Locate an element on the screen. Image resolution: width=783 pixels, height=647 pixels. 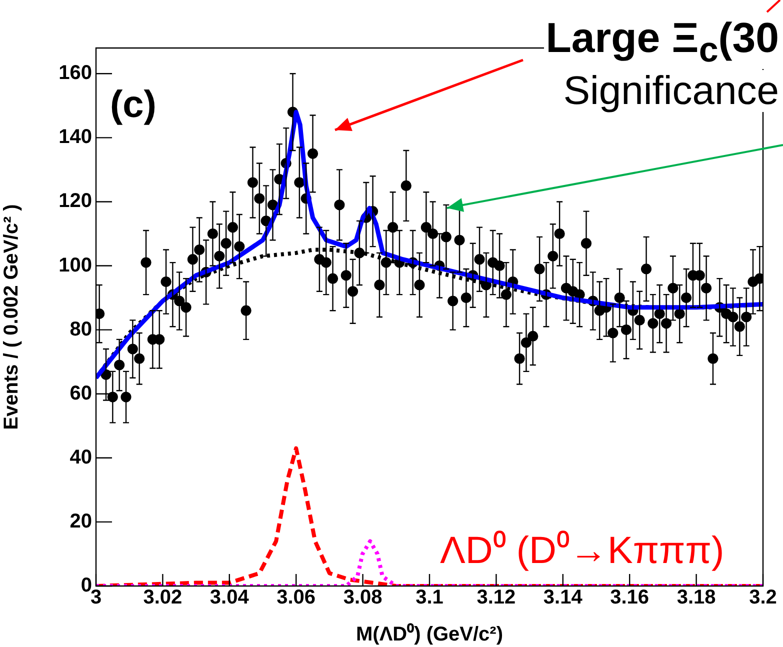
x-tick-label: 3.04 is located at coordinates (230, 597).